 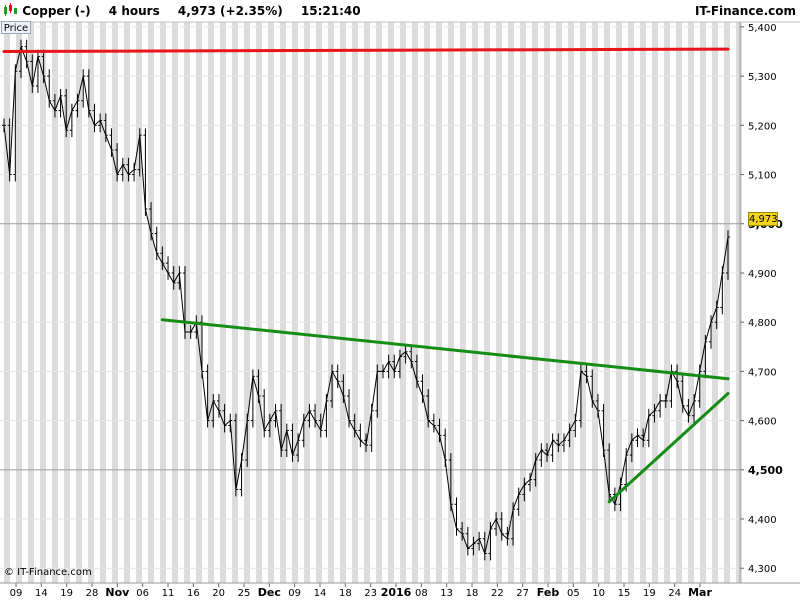 What do you see at coordinates (92, 593) in the screenshot?
I see `x-tick-label: 28` at bounding box center [92, 593].